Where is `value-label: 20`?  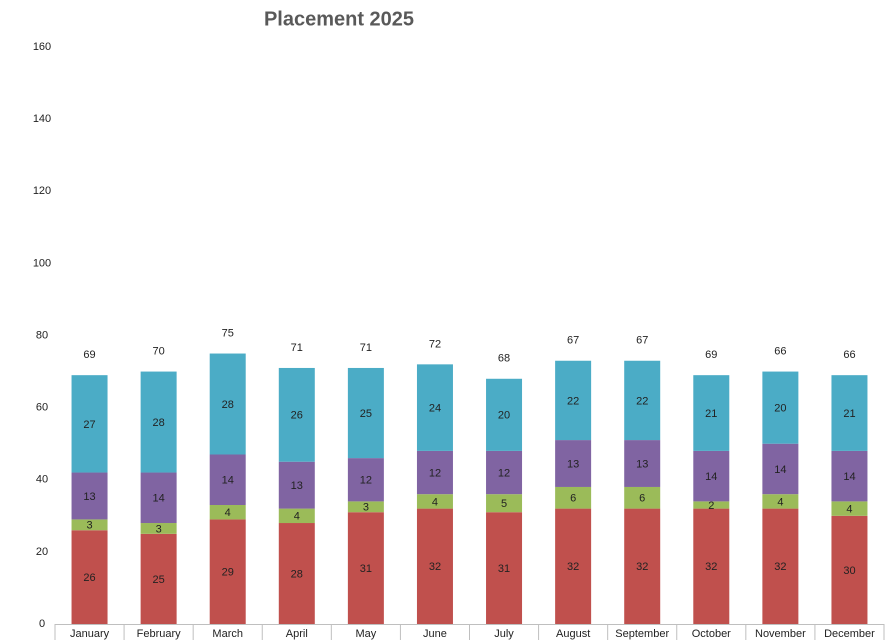
value-label: 20 is located at coordinates (504, 416).